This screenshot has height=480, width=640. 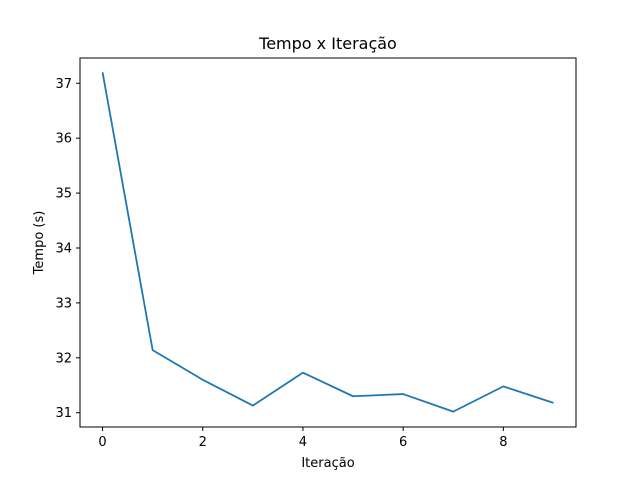 What do you see at coordinates (203, 442) in the screenshot?
I see `x-tick-label: 2` at bounding box center [203, 442].